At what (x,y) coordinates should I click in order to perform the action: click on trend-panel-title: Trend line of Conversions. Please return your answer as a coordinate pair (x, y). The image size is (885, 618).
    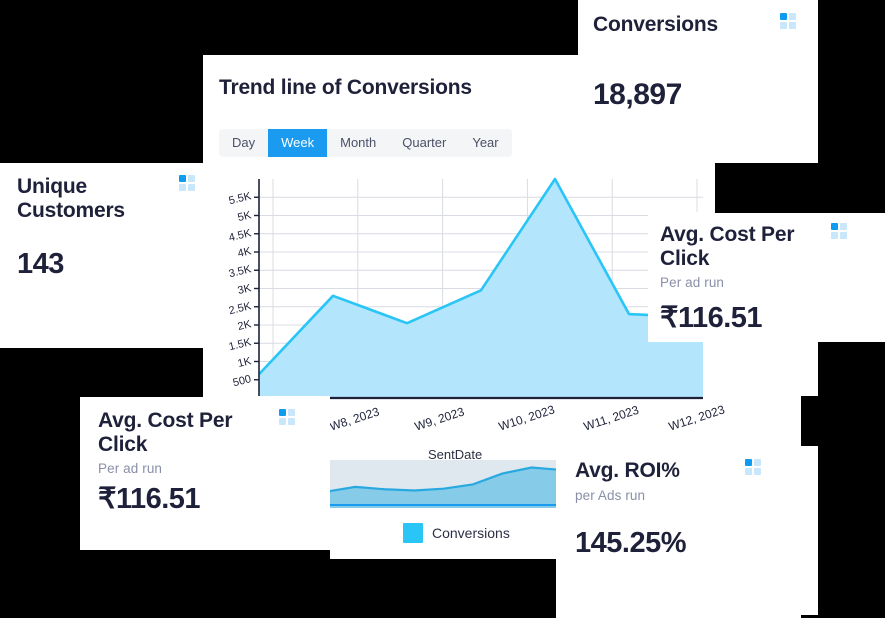
    Looking at the image, I should click on (345, 87).